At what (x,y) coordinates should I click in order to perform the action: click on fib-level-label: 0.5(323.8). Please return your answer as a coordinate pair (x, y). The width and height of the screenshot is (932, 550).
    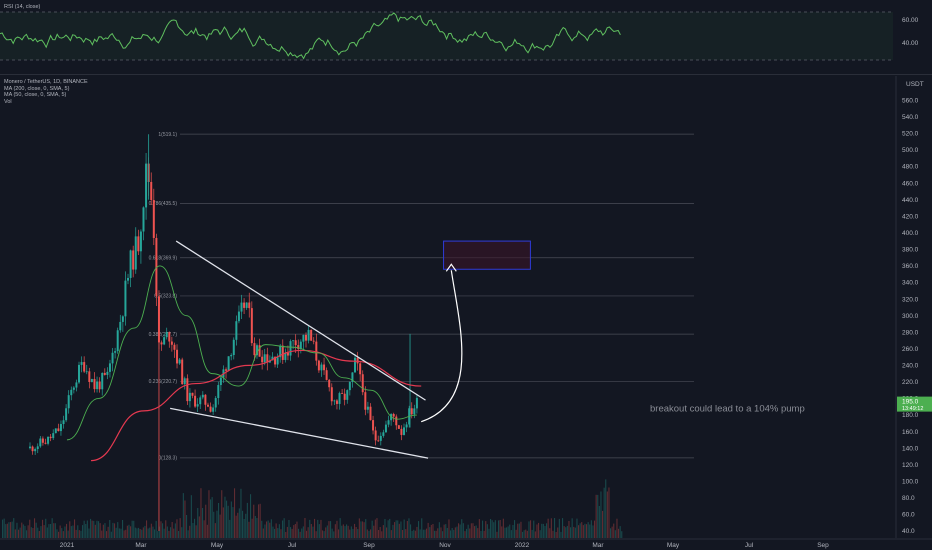
    Looking at the image, I should click on (165, 297).